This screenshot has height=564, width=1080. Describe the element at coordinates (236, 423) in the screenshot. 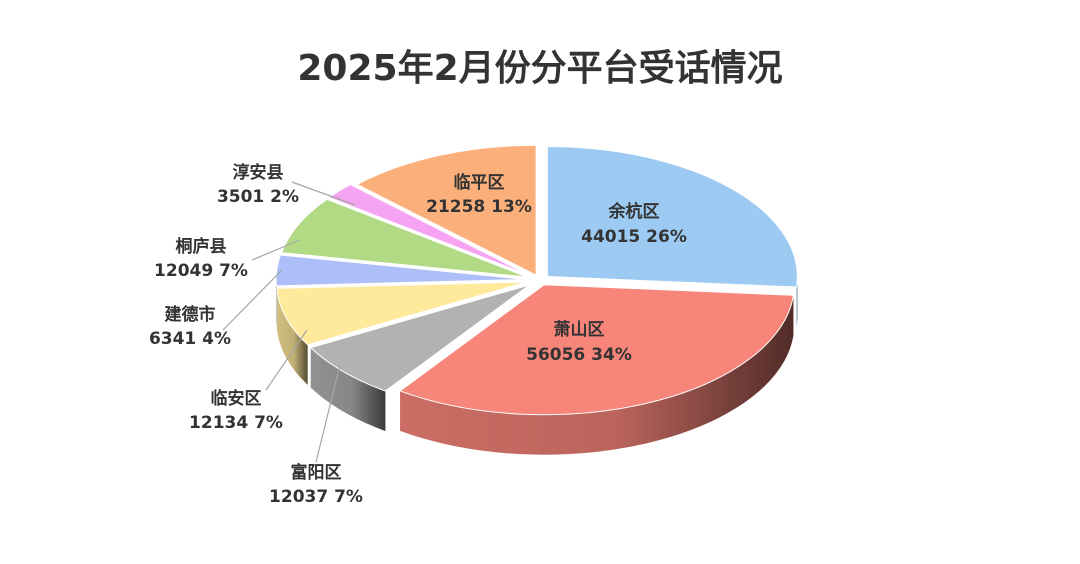

I see `slice-label-value-3: 12134 7%` at that location.